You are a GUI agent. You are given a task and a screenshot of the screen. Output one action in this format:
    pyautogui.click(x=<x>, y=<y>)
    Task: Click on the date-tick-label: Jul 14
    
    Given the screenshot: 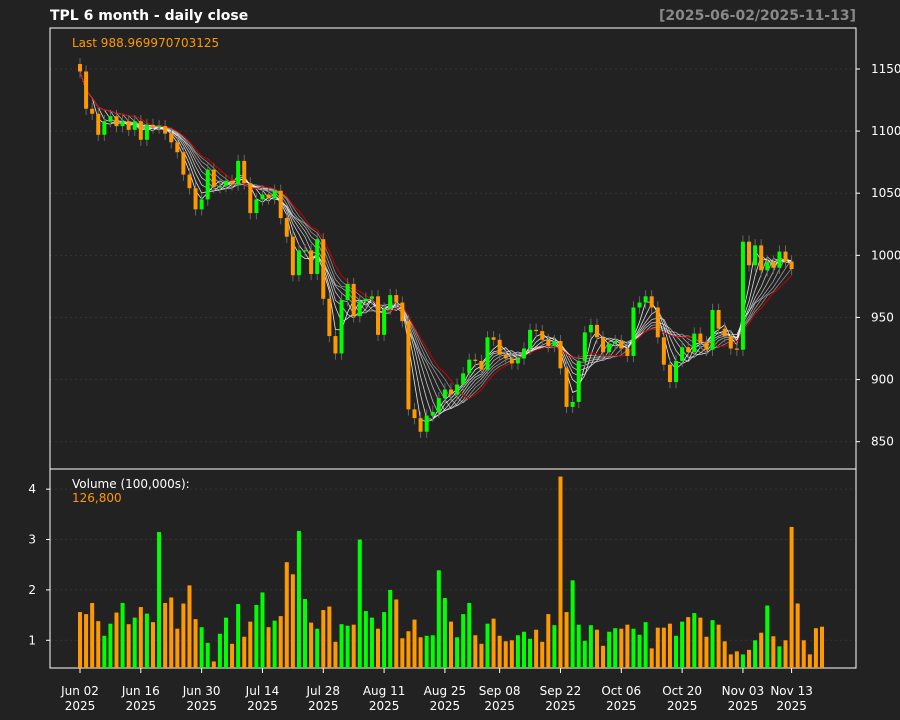 What is the action you would take?
    pyautogui.click(x=262, y=691)
    